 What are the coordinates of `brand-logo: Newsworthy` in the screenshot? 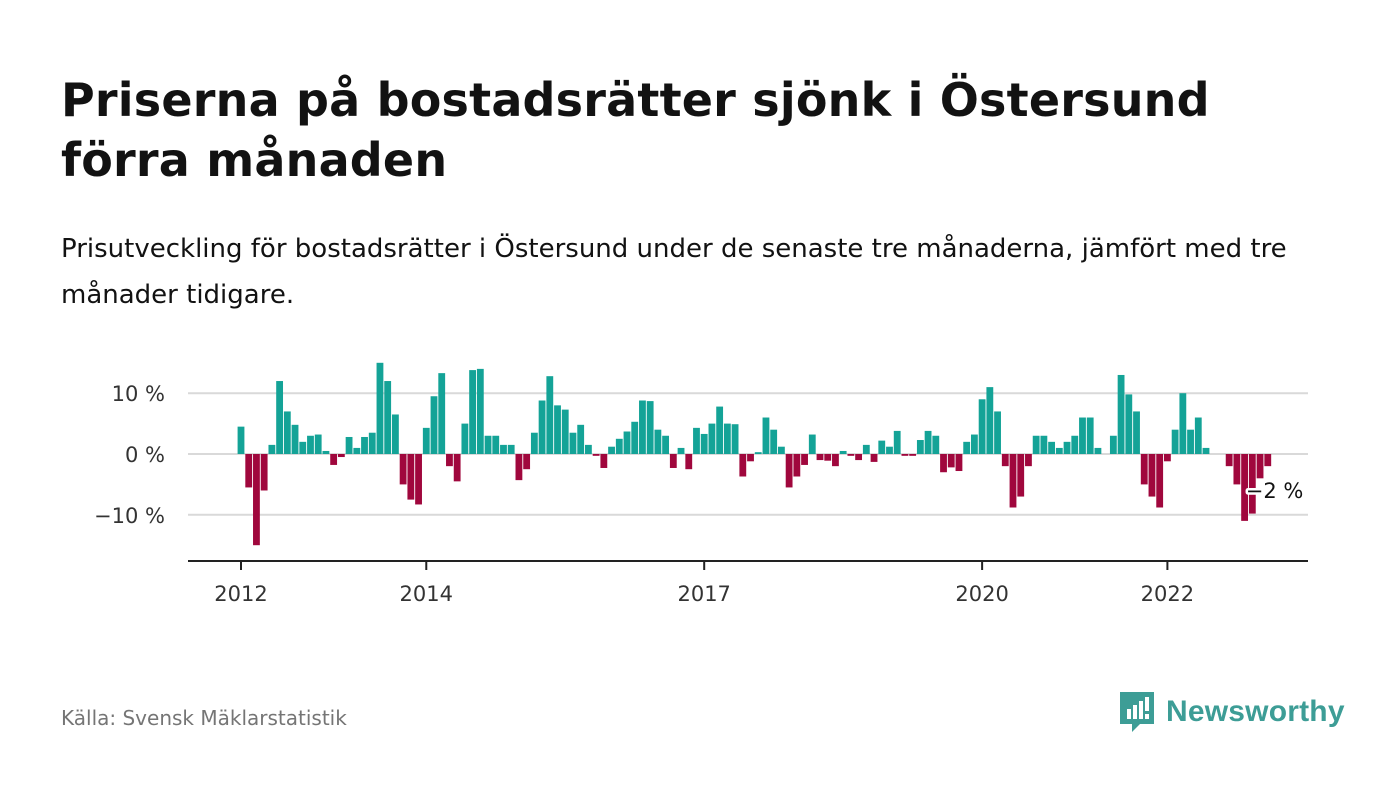 It's located at (1231, 712).